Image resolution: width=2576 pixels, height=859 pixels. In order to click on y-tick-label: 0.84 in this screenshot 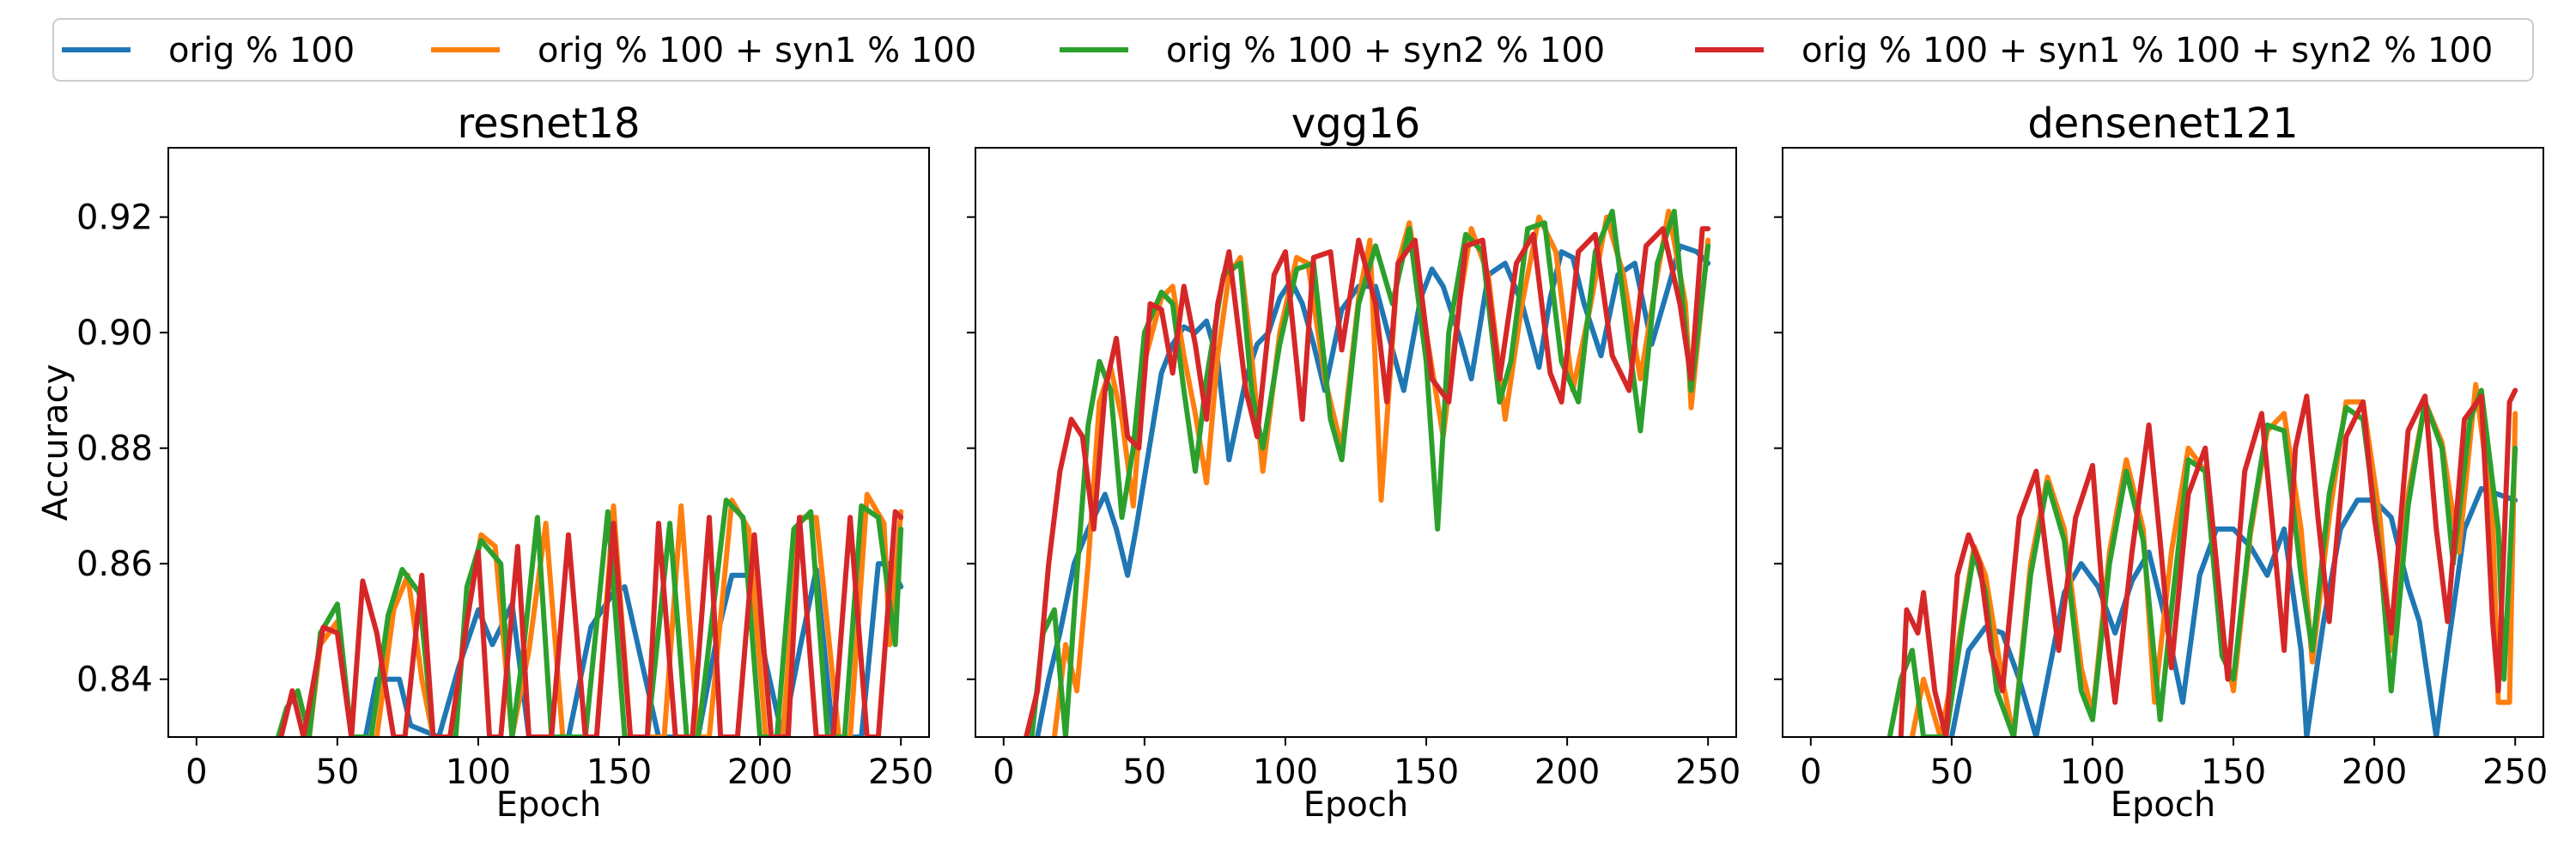, I will do `click(114, 681)`.